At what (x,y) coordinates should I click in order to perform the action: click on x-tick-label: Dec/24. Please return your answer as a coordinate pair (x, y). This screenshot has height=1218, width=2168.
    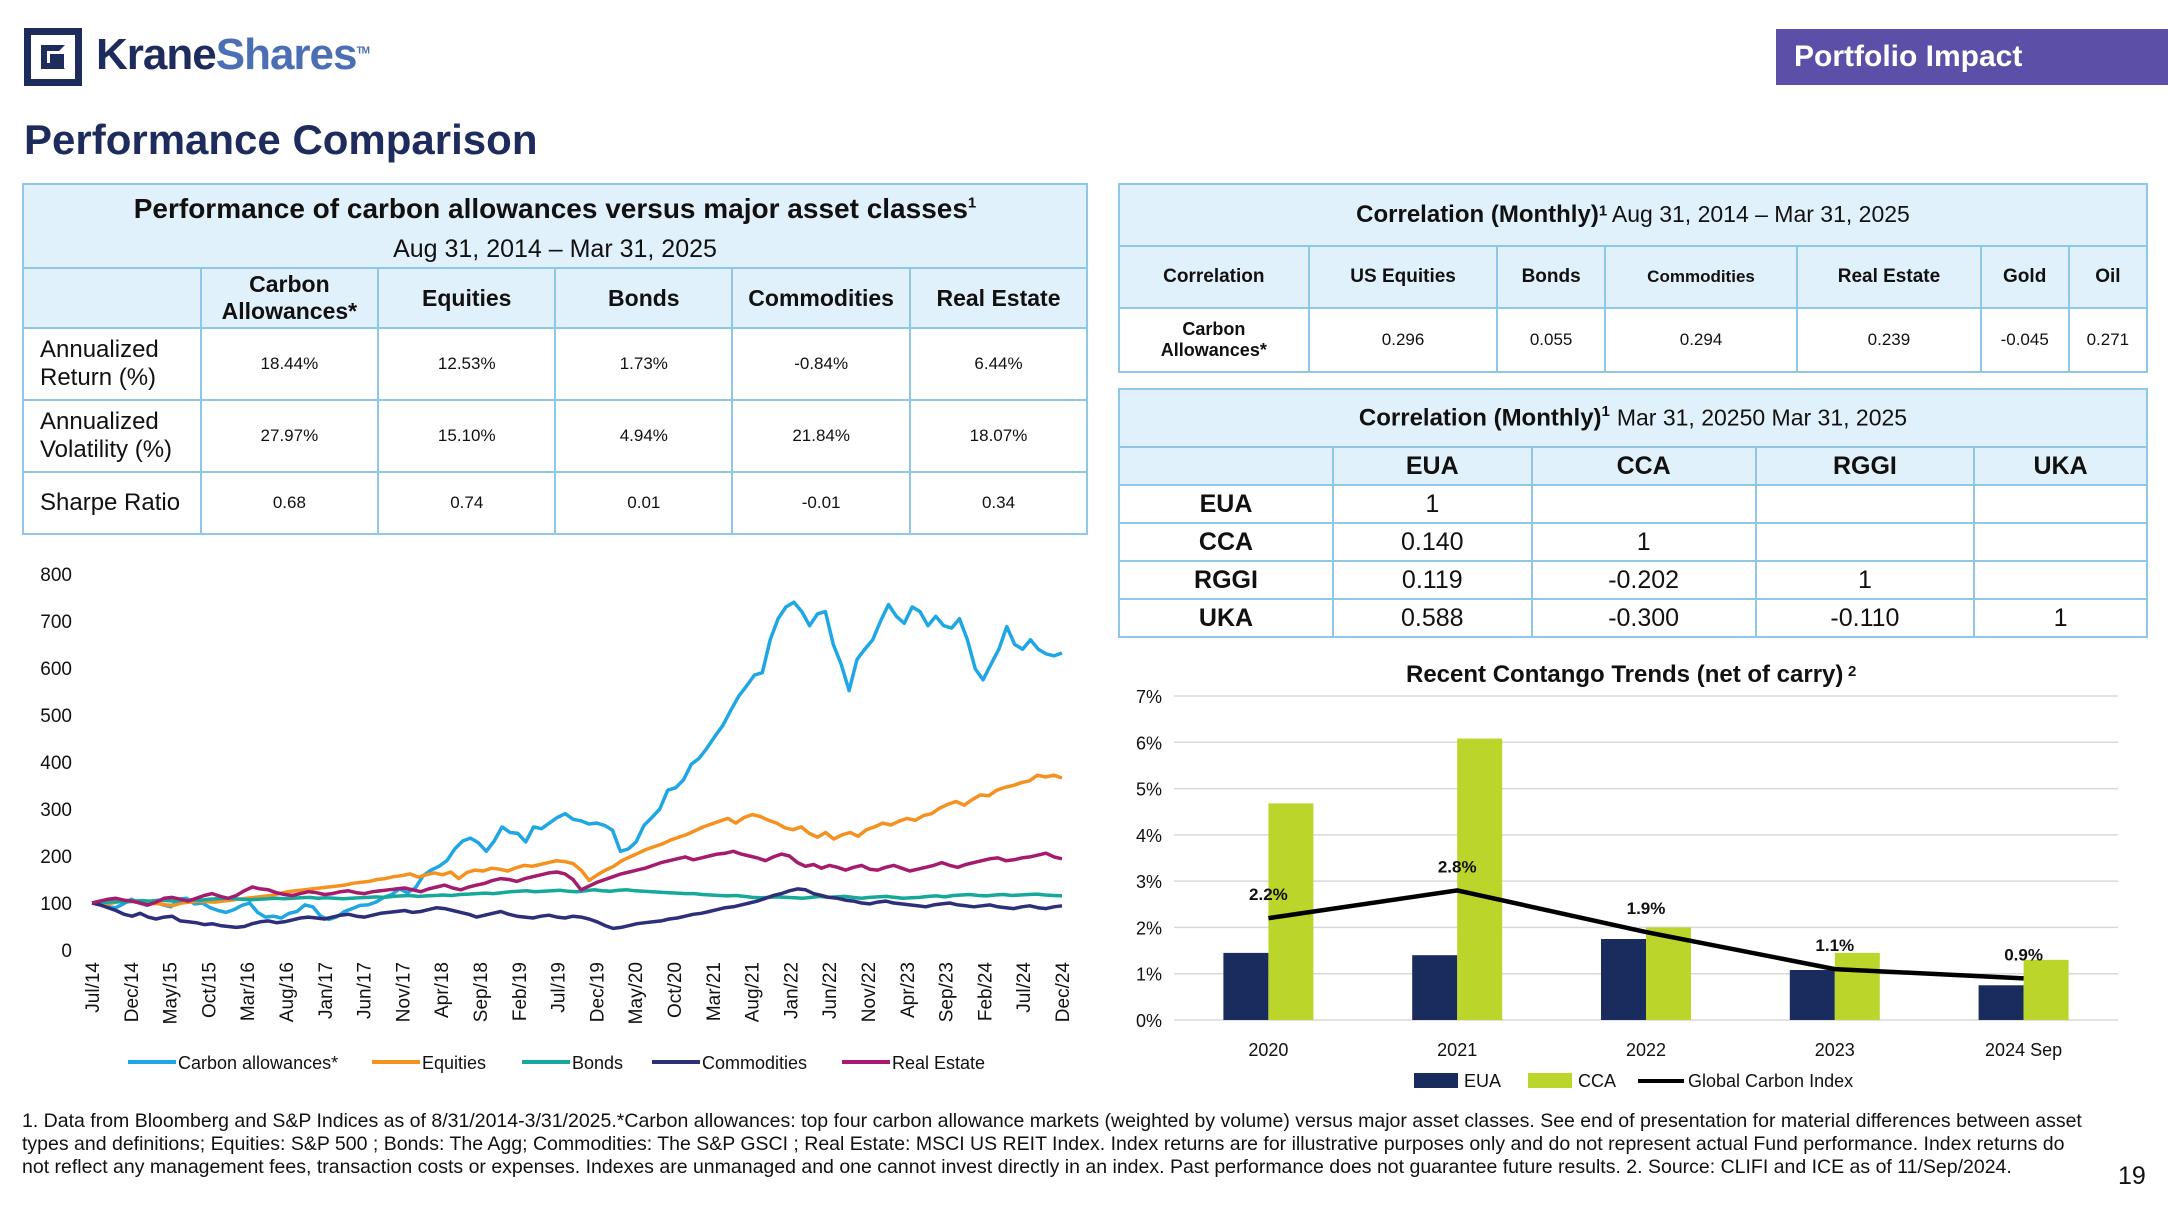
    Looking at the image, I should click on (1063, 992).